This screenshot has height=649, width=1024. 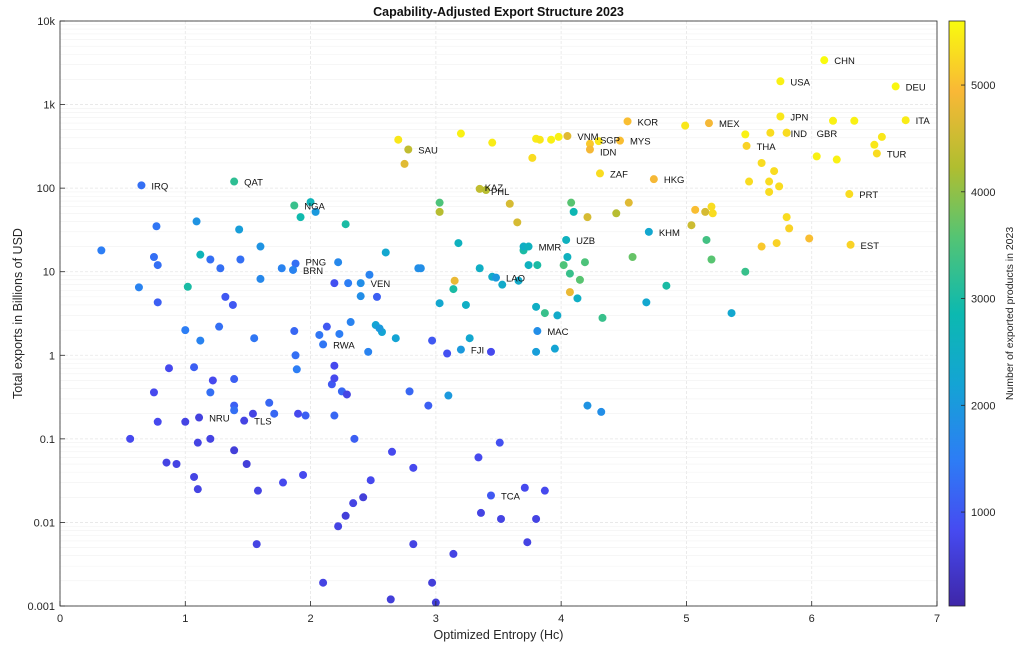 What do you see at coordinates (18, 313) in the screenshot?
I see `y-axis-label: Total exports in Billions of USD` at bounding box center [18, 313].